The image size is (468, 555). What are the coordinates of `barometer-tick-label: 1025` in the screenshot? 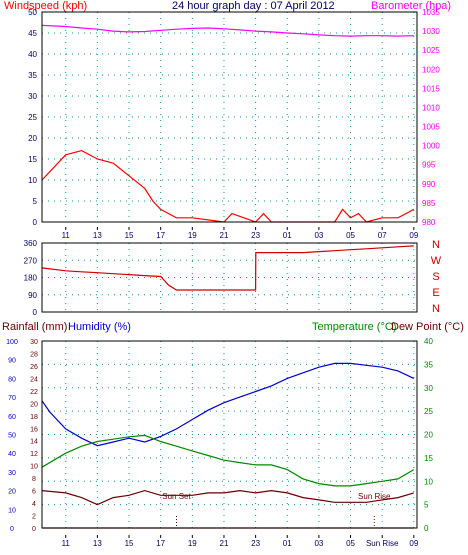 It's located at (431, 50).